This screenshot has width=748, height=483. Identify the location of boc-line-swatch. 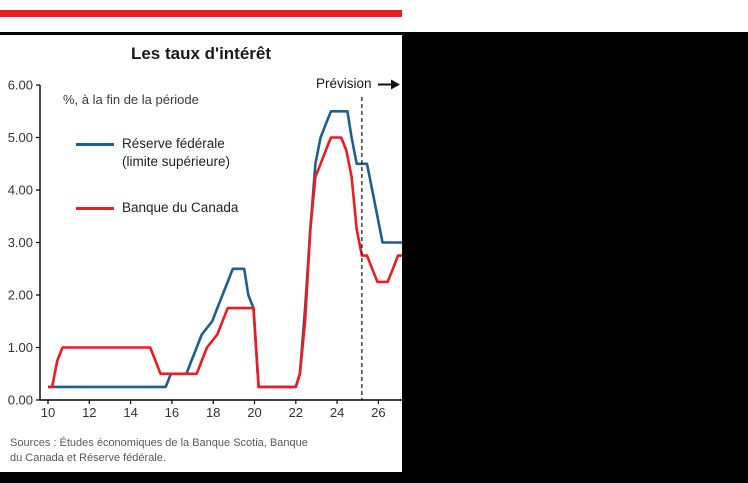
(95, 208).